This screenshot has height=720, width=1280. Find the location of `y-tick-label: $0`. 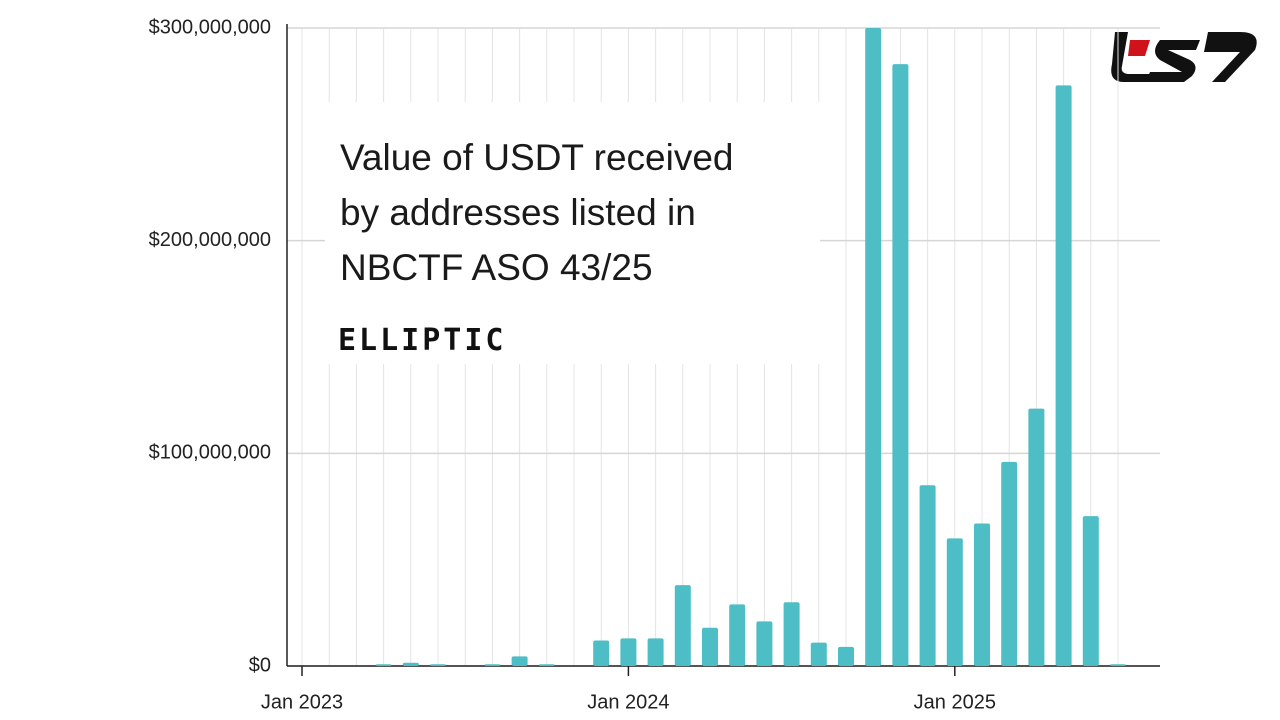

y-tick-label: $0 is located at coordinates (260, 665).